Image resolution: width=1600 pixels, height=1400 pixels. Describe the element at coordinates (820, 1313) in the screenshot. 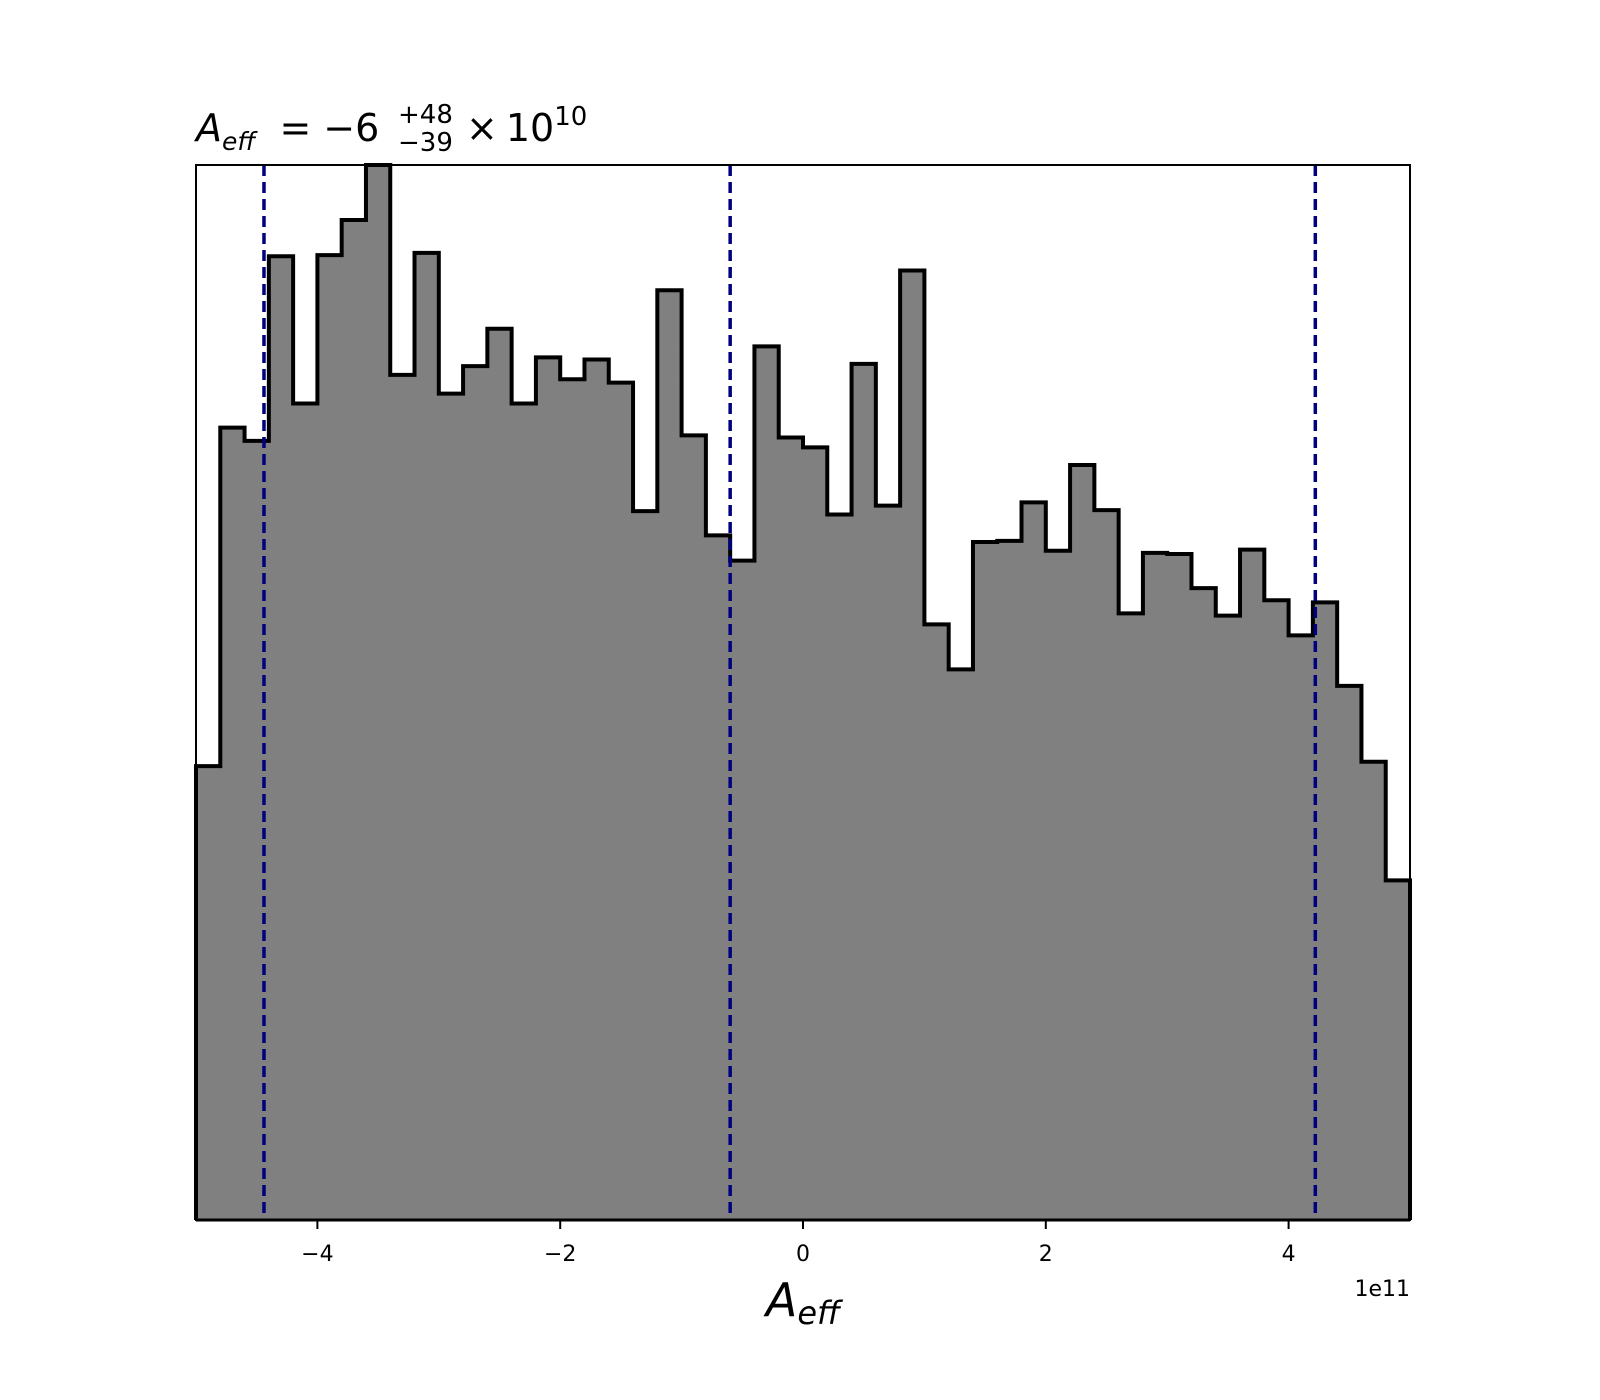

I see `x-axis-label-subscript: eff` at that location.